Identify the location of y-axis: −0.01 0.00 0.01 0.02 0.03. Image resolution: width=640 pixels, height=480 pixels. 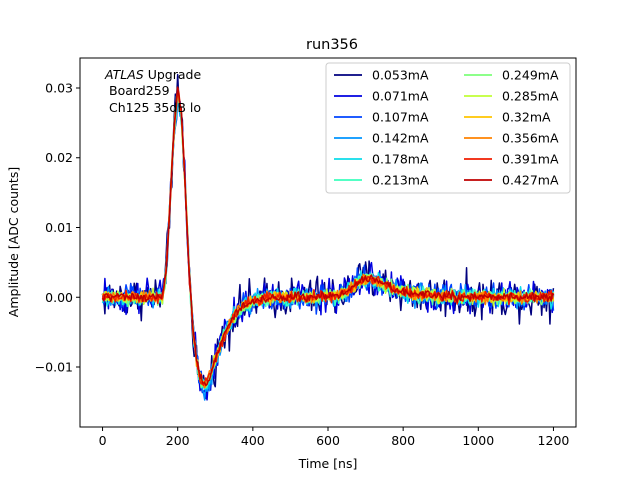
(57, 227).